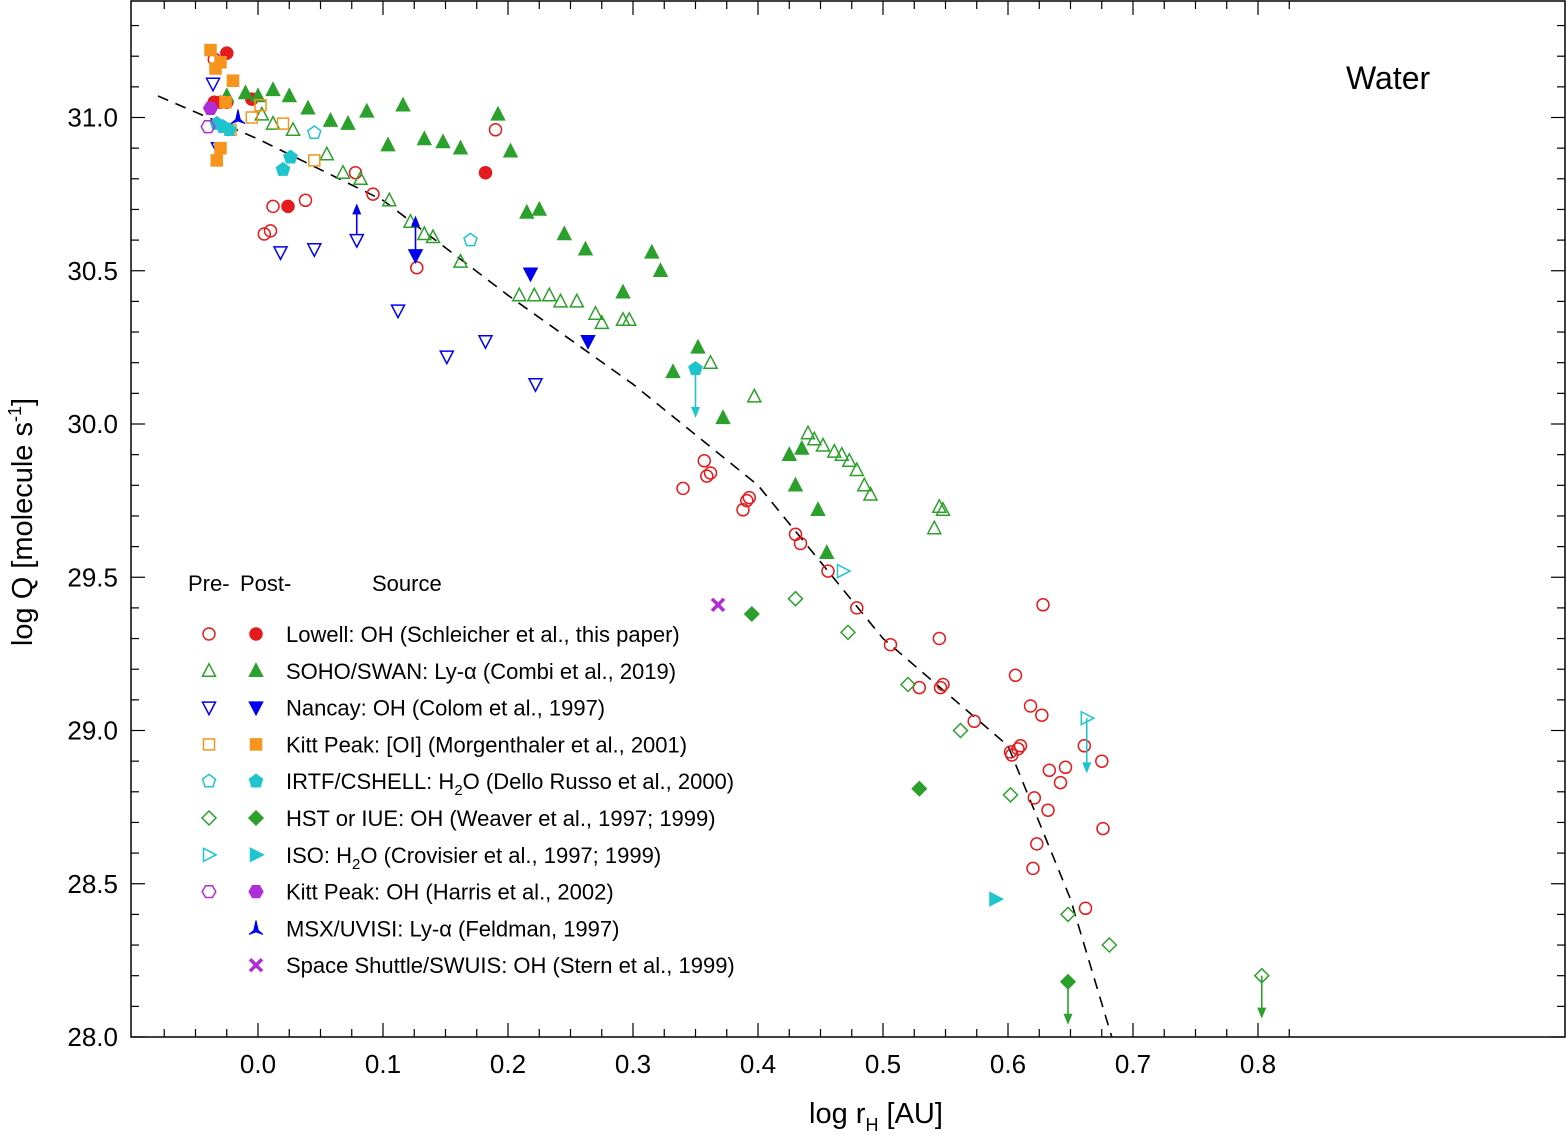  What do you see at coordinates (229, 129) in the screenshot?
I see `point-post-irtf-cshell-h-o-dello-ru` at bounding box center [229, 129].